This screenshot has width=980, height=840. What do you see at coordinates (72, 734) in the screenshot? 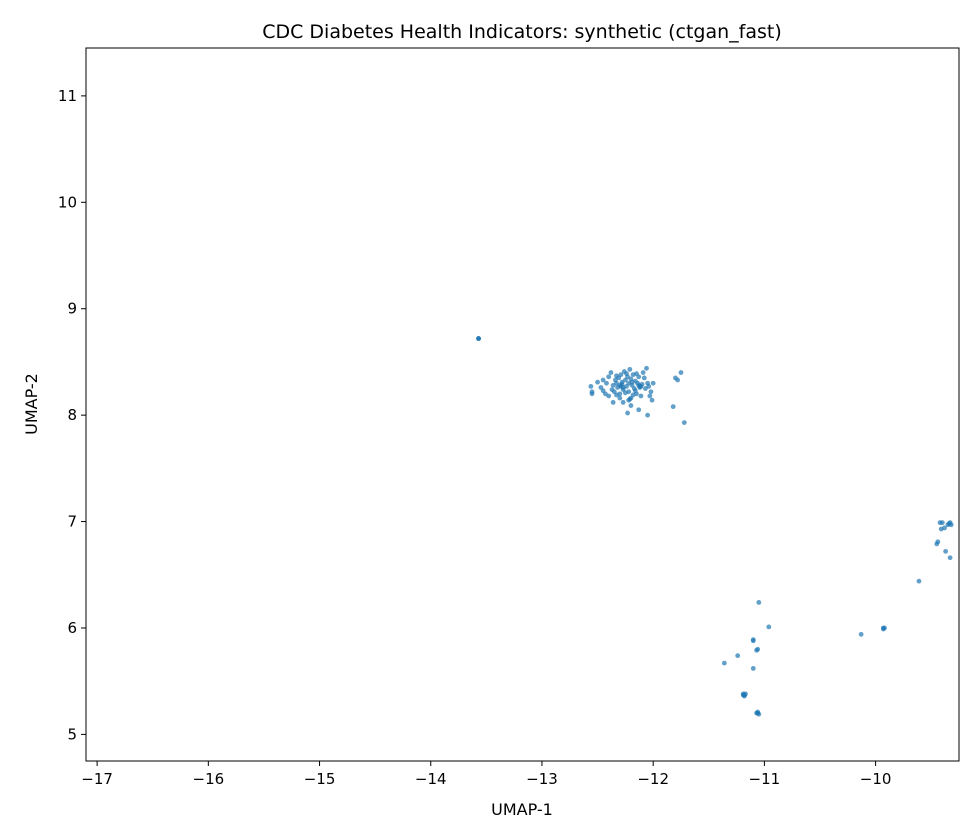
I see `y-tick-label: 5` at bounding box center [72, 734].